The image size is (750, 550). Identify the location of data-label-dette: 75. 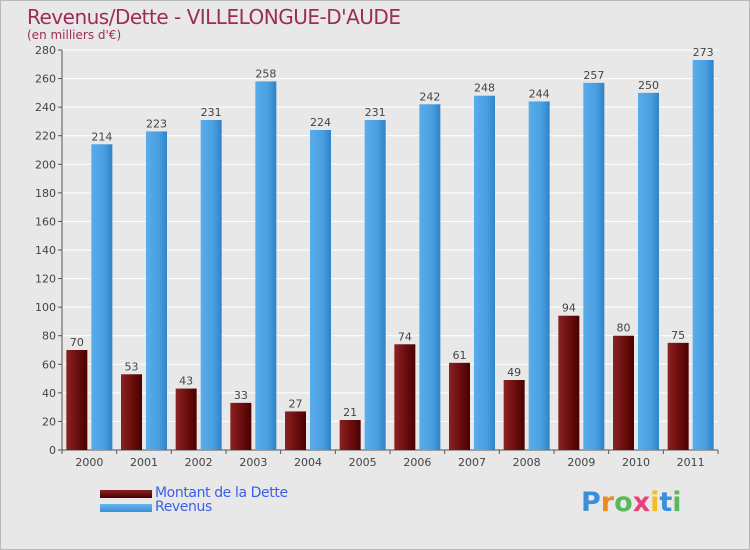
(678, 335).